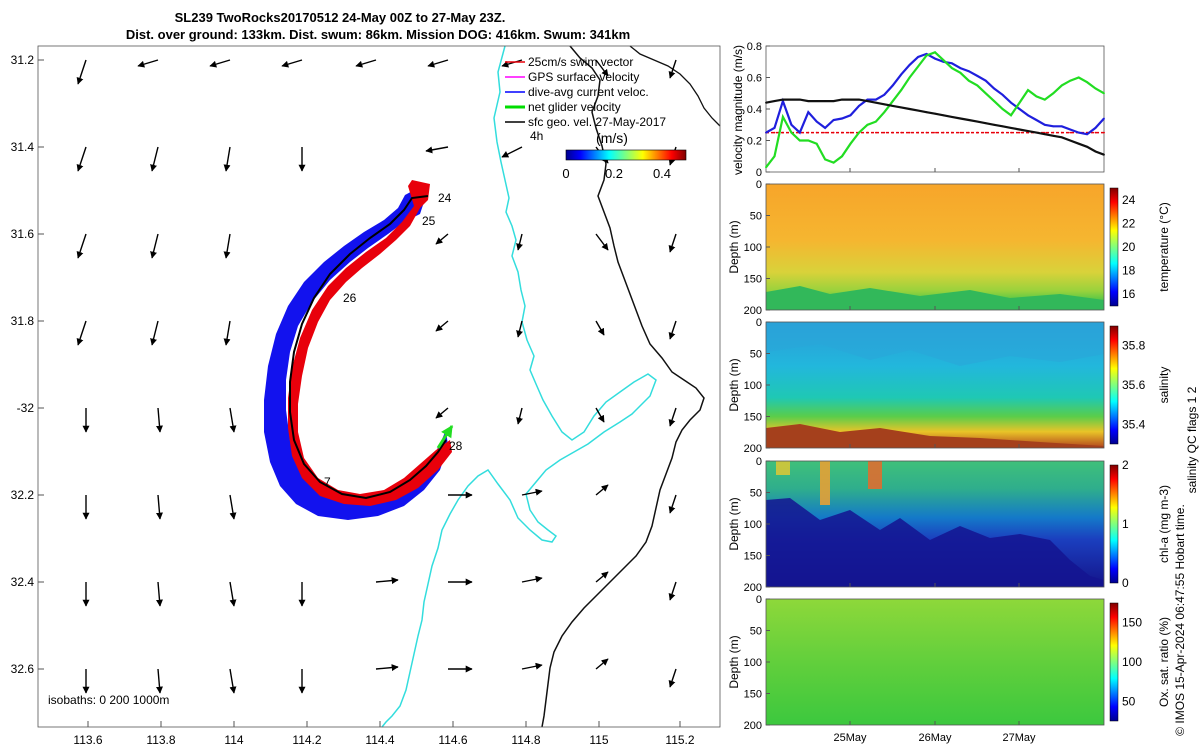 The height and width of the screenshot is (750, 1200). I want to click on lon-tick-label: 115, so click(598, 740).